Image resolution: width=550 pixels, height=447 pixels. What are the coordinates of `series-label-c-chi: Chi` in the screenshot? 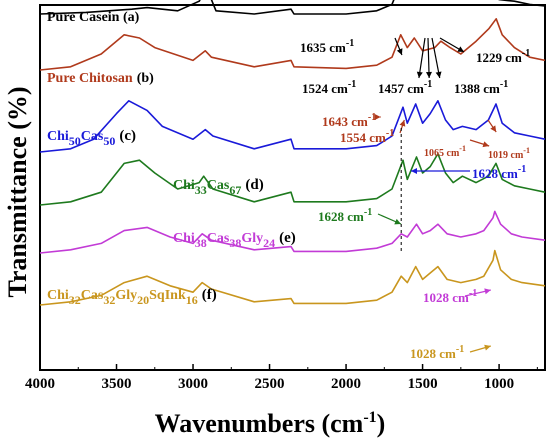 It's located at (58, 136).